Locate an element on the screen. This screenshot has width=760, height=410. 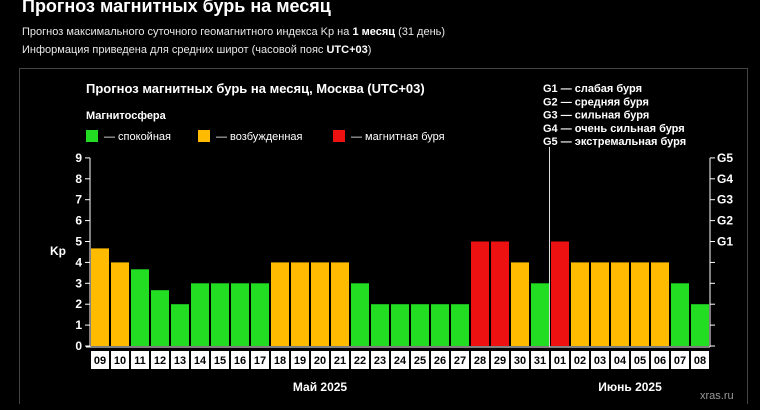
x-tick-label-29: 29 is located at coordinates (500, 361).